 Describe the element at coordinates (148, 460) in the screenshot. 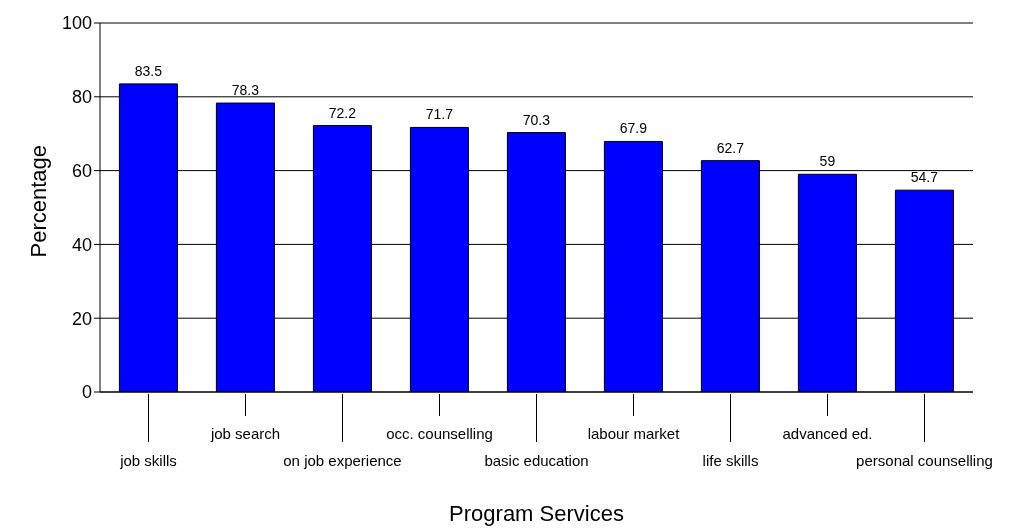

I see `x-tick-label: job skills` at that location.